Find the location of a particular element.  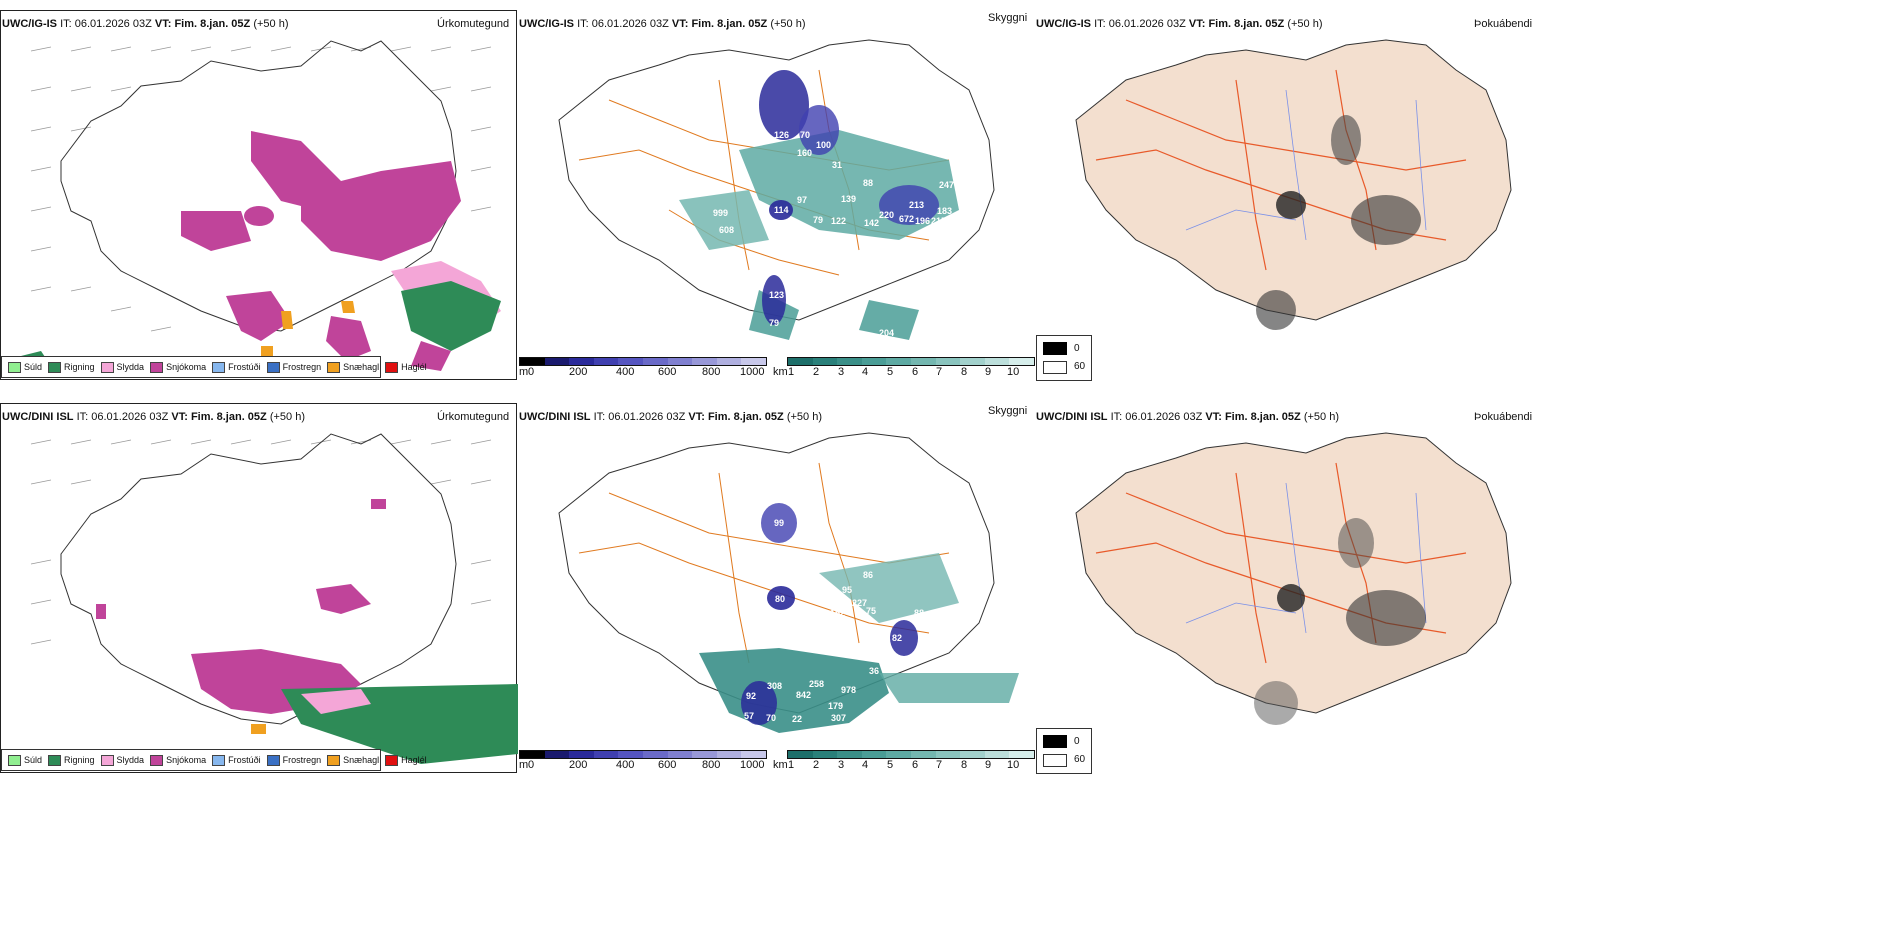

ceiling-label: 258 is located at coordinates (817, 684).